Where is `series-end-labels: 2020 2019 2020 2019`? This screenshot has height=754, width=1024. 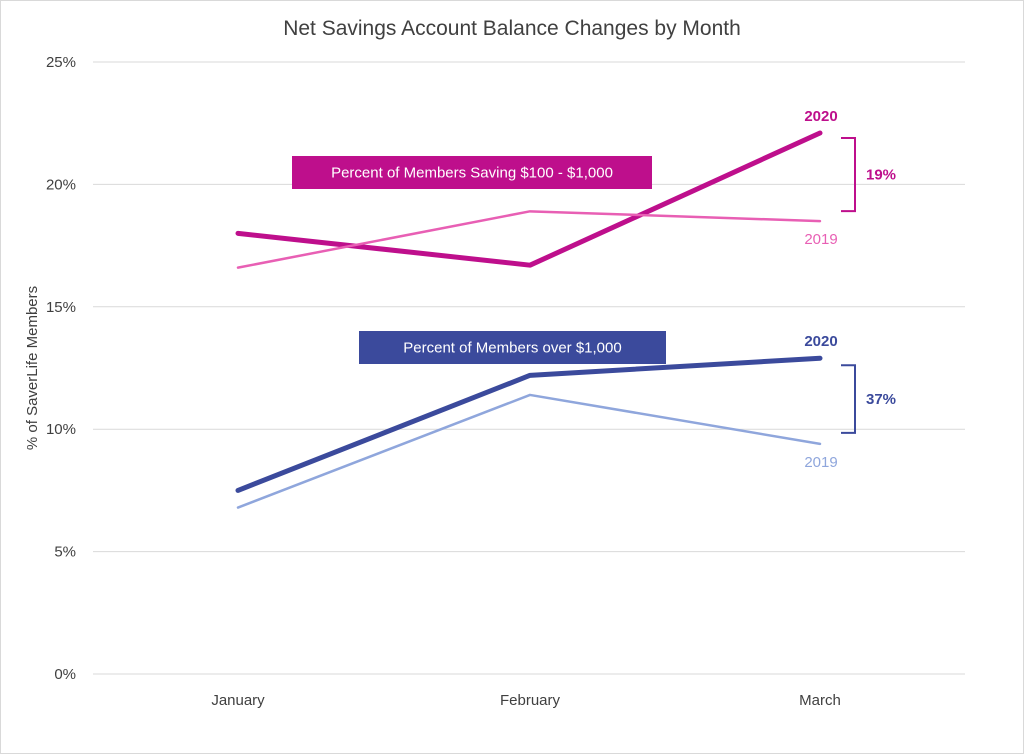 series-end-labels: 2020 2019 2020 2019 is located at coordinates (820, 289).